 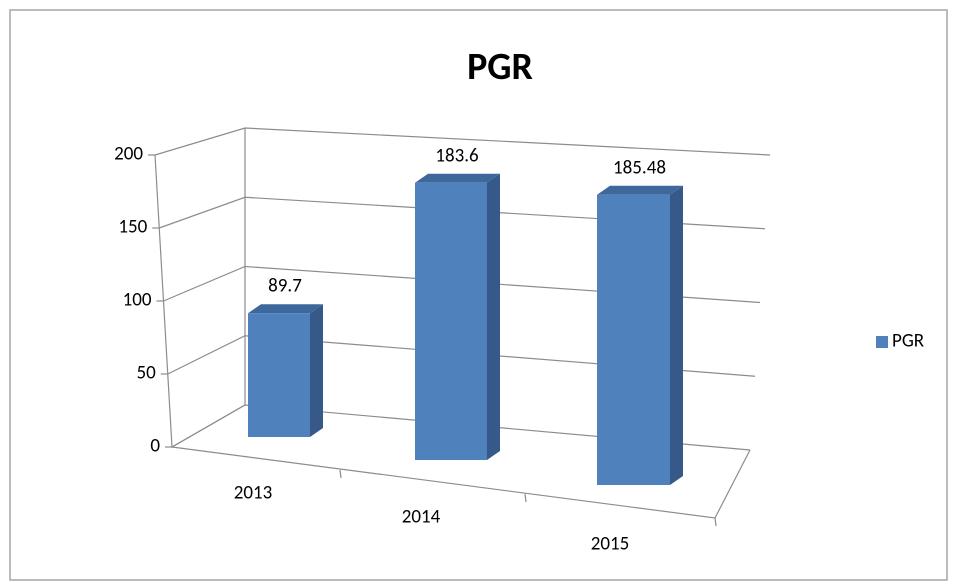 I want to click on data-label: 89.7, so click(x=285, y=286).